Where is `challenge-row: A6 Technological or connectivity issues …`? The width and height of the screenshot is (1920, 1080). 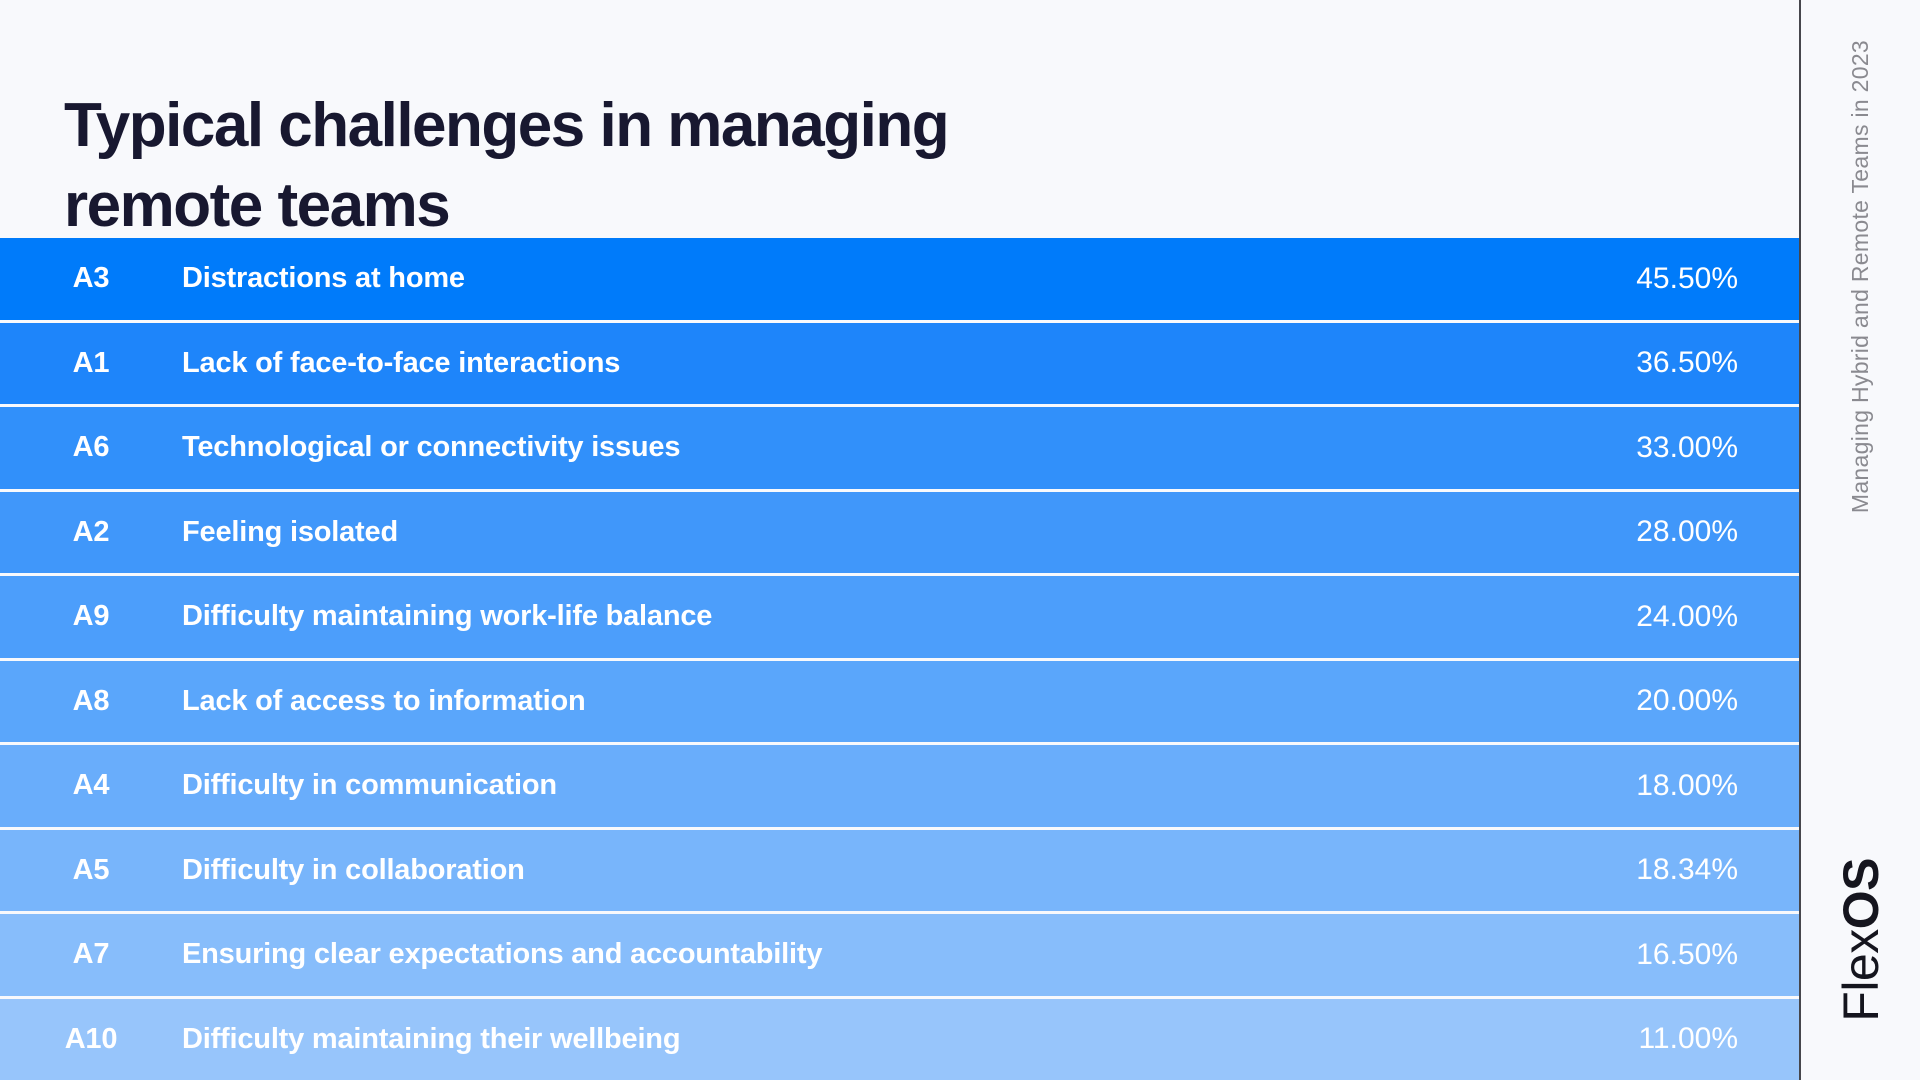 challenge-row: A6 Technological or connectivity issues … is located at coordinates (899, 448).